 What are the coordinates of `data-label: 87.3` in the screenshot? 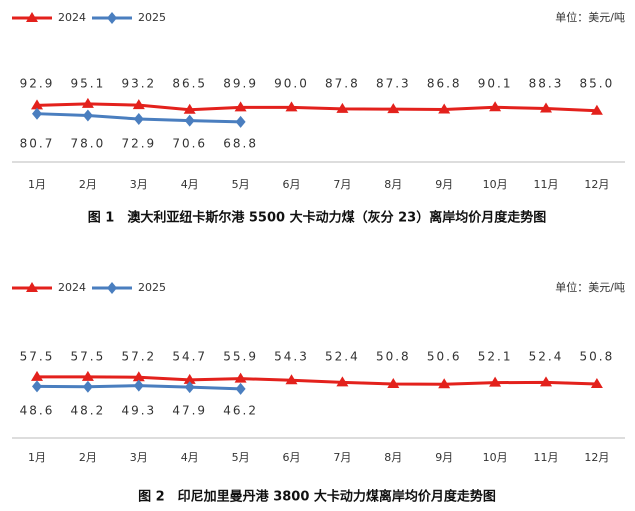 It's located at (393, 83).